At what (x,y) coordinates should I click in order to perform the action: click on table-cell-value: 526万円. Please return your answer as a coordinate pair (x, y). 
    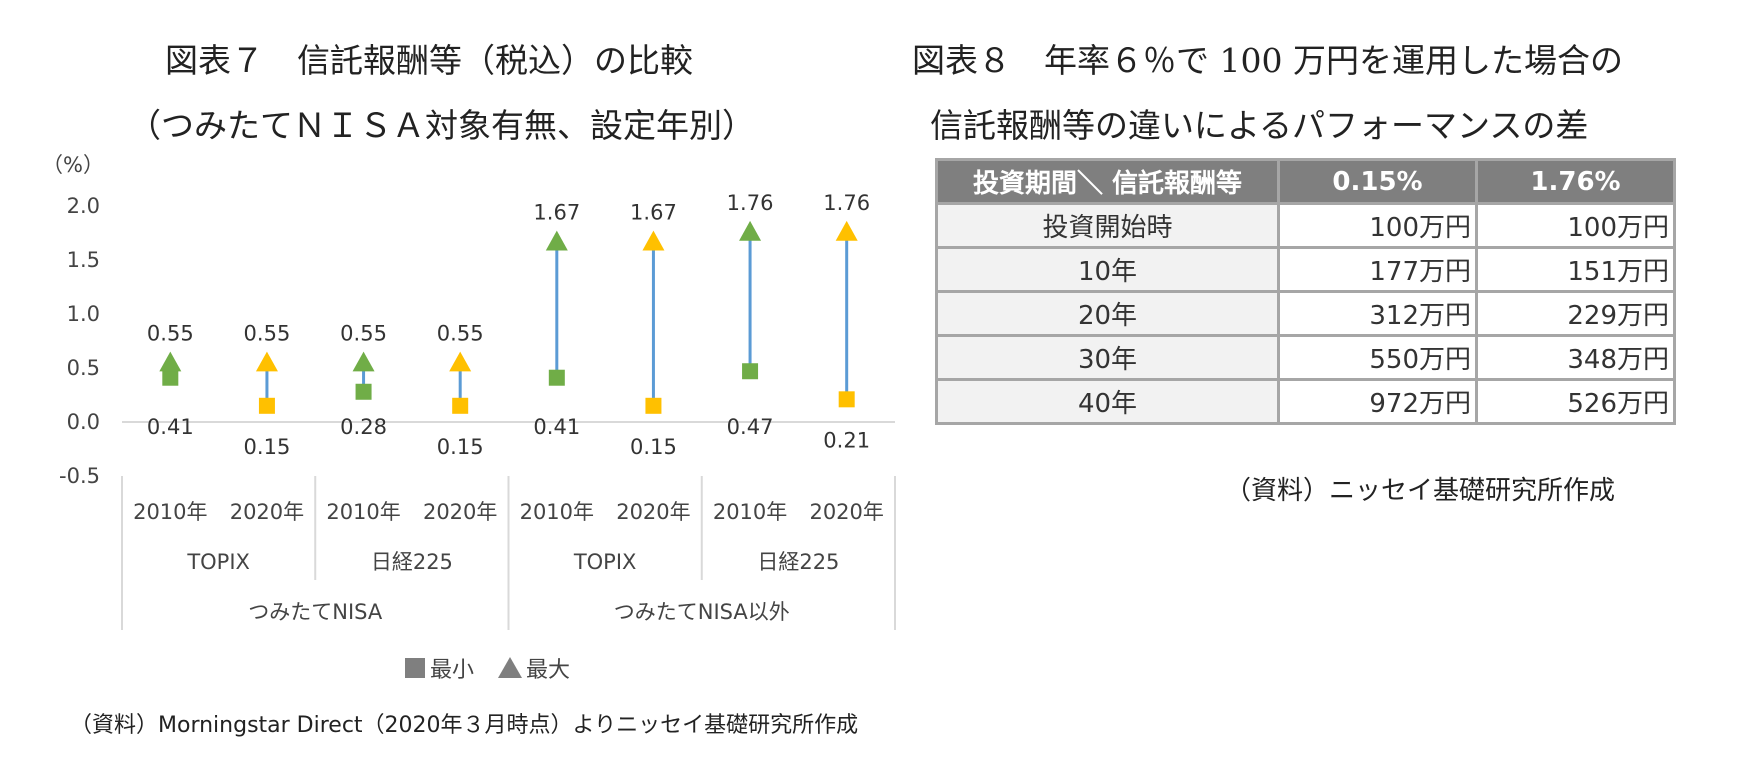
    Looking at the image, I should click on (1575, 401).